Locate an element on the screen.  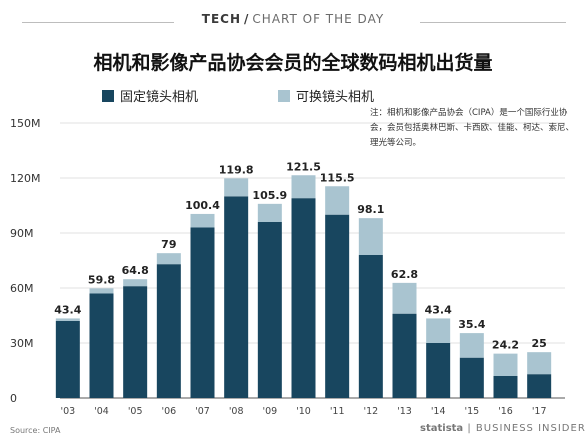
header-brand: TECH is located at coordinates (221, 19).